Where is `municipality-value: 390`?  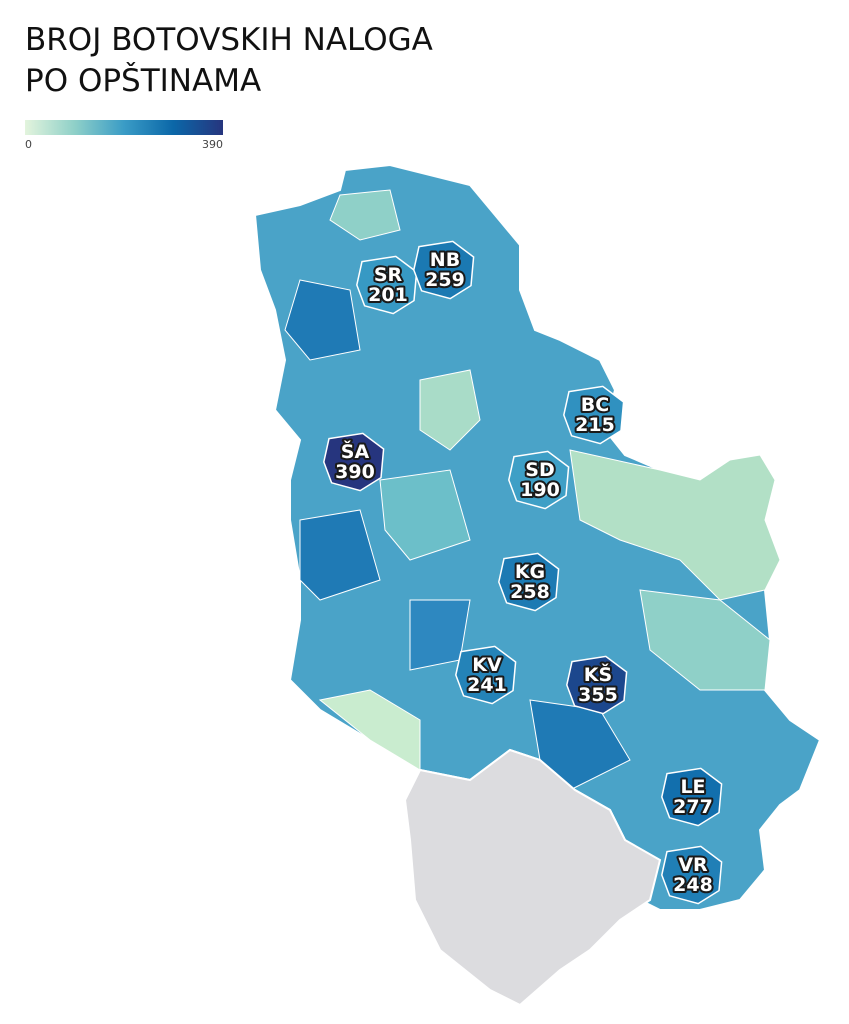 municipality-value: 390 is located at coordinates (355, 472).